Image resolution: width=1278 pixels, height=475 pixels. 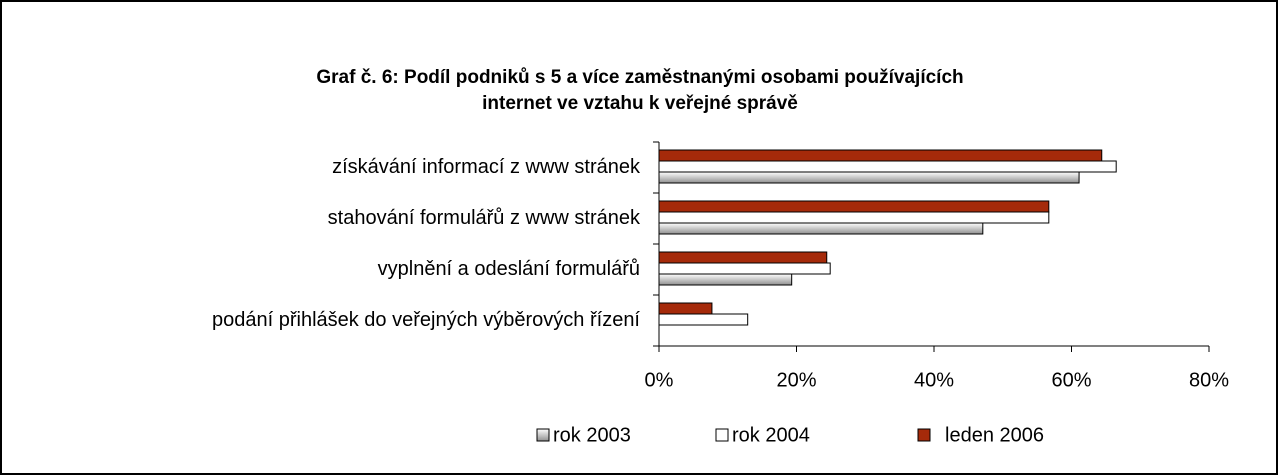 What do you see at coordinates (1209, 380) in the screenshot?
I see `x-tick-label: 80%` at bounding box center [1209, 380].